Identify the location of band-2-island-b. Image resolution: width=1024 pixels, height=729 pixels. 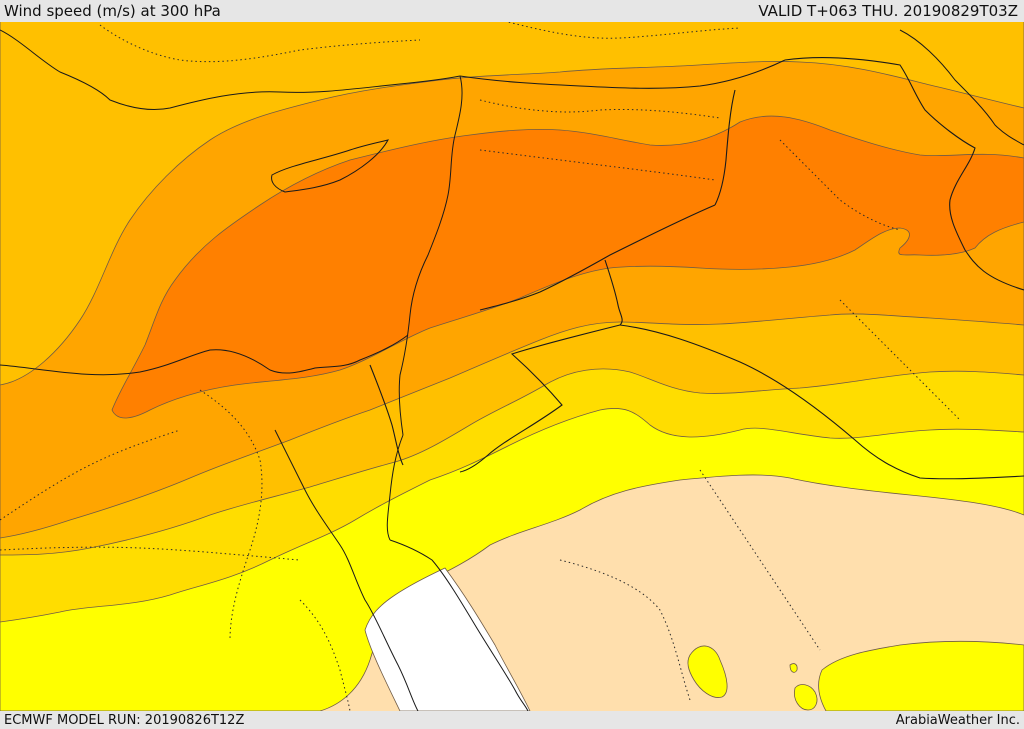
(805, 697).